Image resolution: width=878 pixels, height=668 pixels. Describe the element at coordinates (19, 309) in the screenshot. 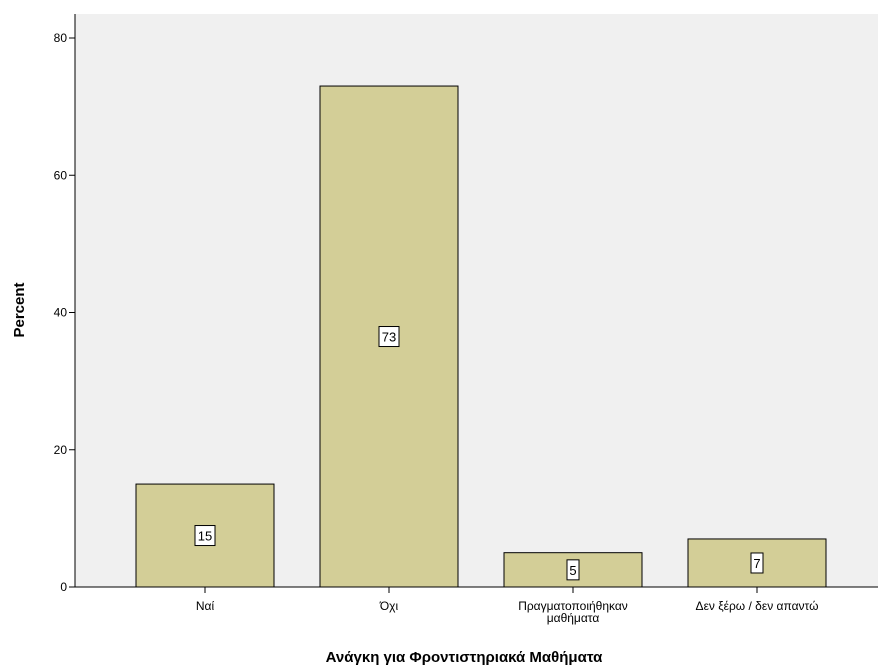

I see `y-axis-title: Percent` at that location.